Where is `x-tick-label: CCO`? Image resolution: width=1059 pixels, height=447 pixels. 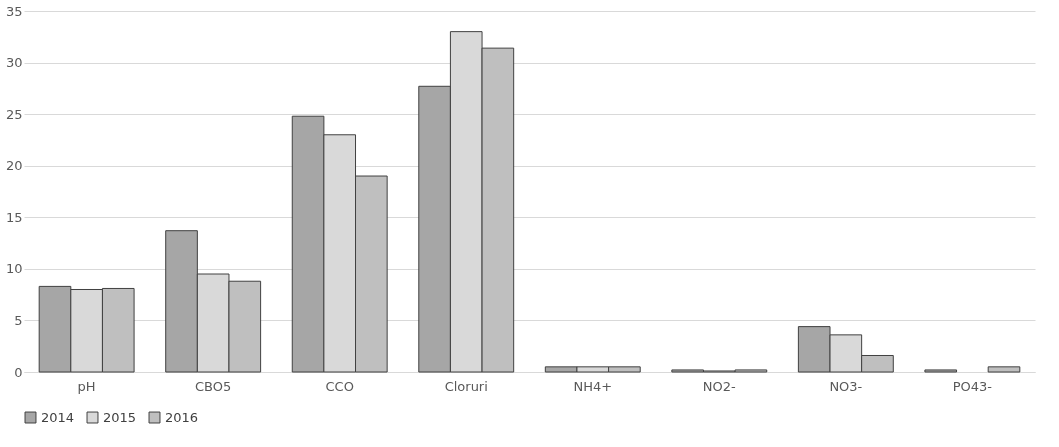
x-tick-label: CCO is located at coordinates (339, 386).